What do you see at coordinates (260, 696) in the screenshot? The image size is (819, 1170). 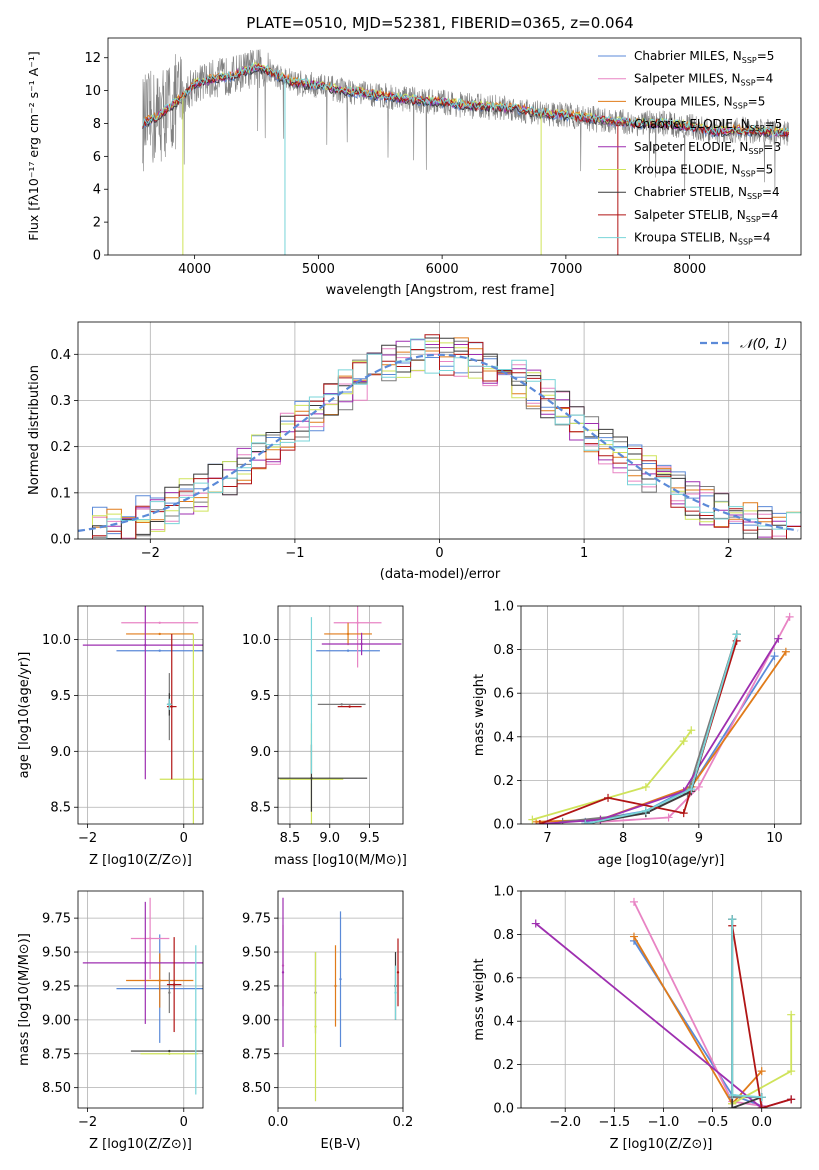 I see `y-tick-label: 9.5` at bounding box center [260, 696].